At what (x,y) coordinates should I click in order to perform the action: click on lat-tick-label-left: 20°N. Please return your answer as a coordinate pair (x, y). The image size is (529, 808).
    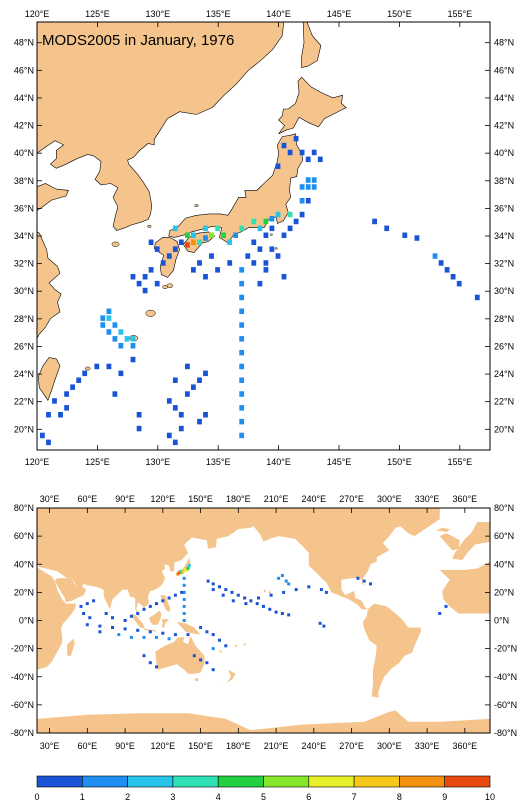
    Looking at the image, I should click on (24, 592).